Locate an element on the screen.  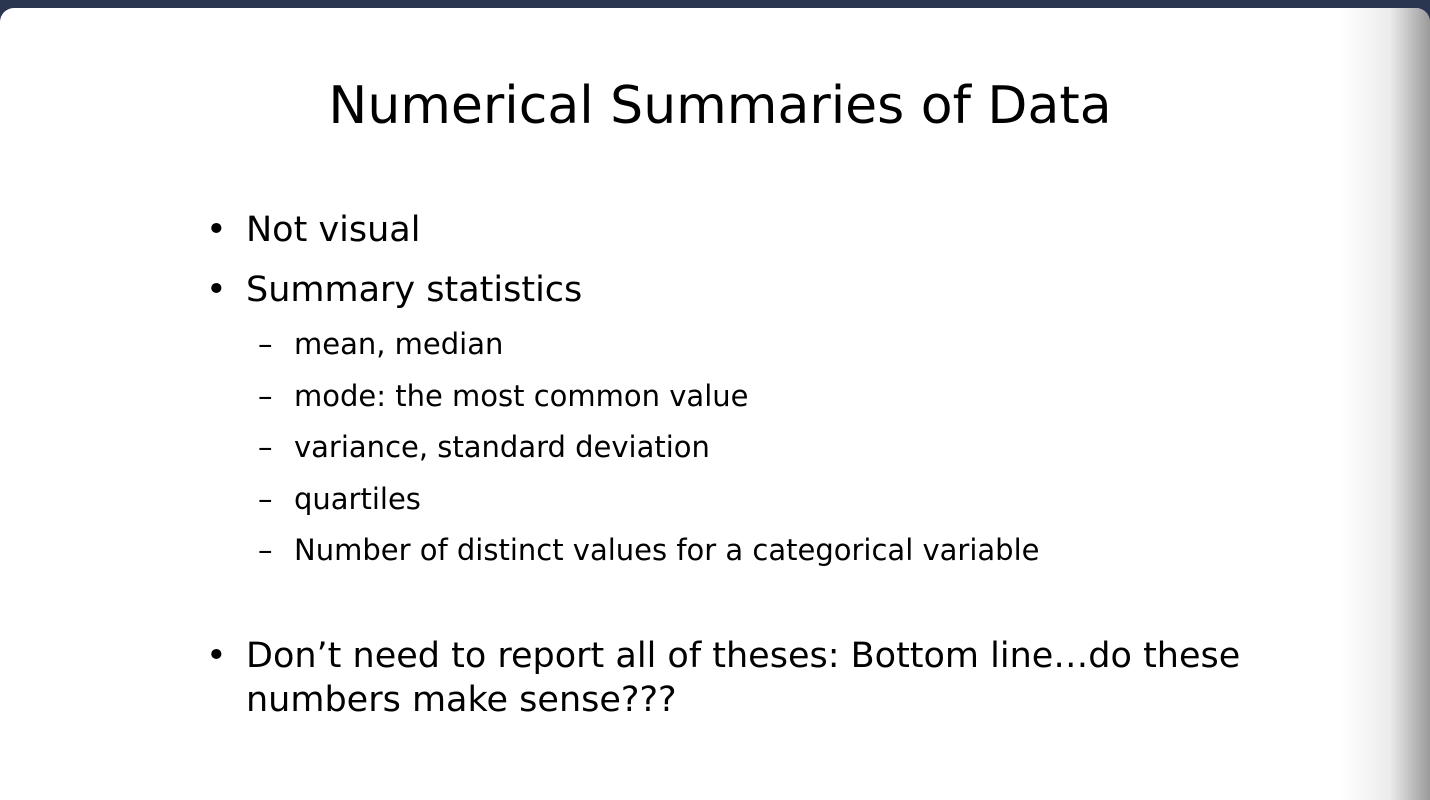
sub-bullet-item: – quartiles is located at coordinates (708, 499).